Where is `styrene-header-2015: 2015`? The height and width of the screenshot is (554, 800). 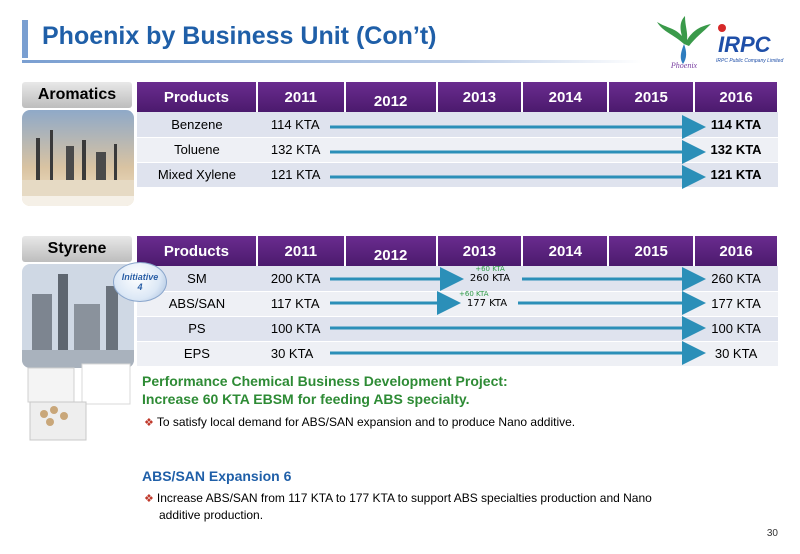 styrene-header-2015: 2015 is located at coordinates (652, 251).